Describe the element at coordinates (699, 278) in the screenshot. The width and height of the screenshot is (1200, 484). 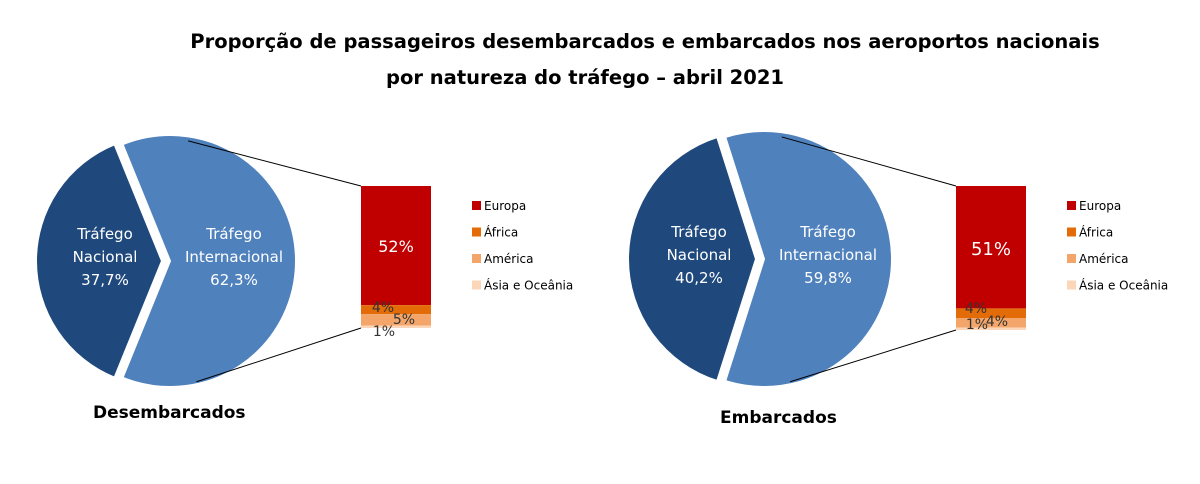
I see `pie-label-trafego-nacional-line3: 40,2%` at that location.